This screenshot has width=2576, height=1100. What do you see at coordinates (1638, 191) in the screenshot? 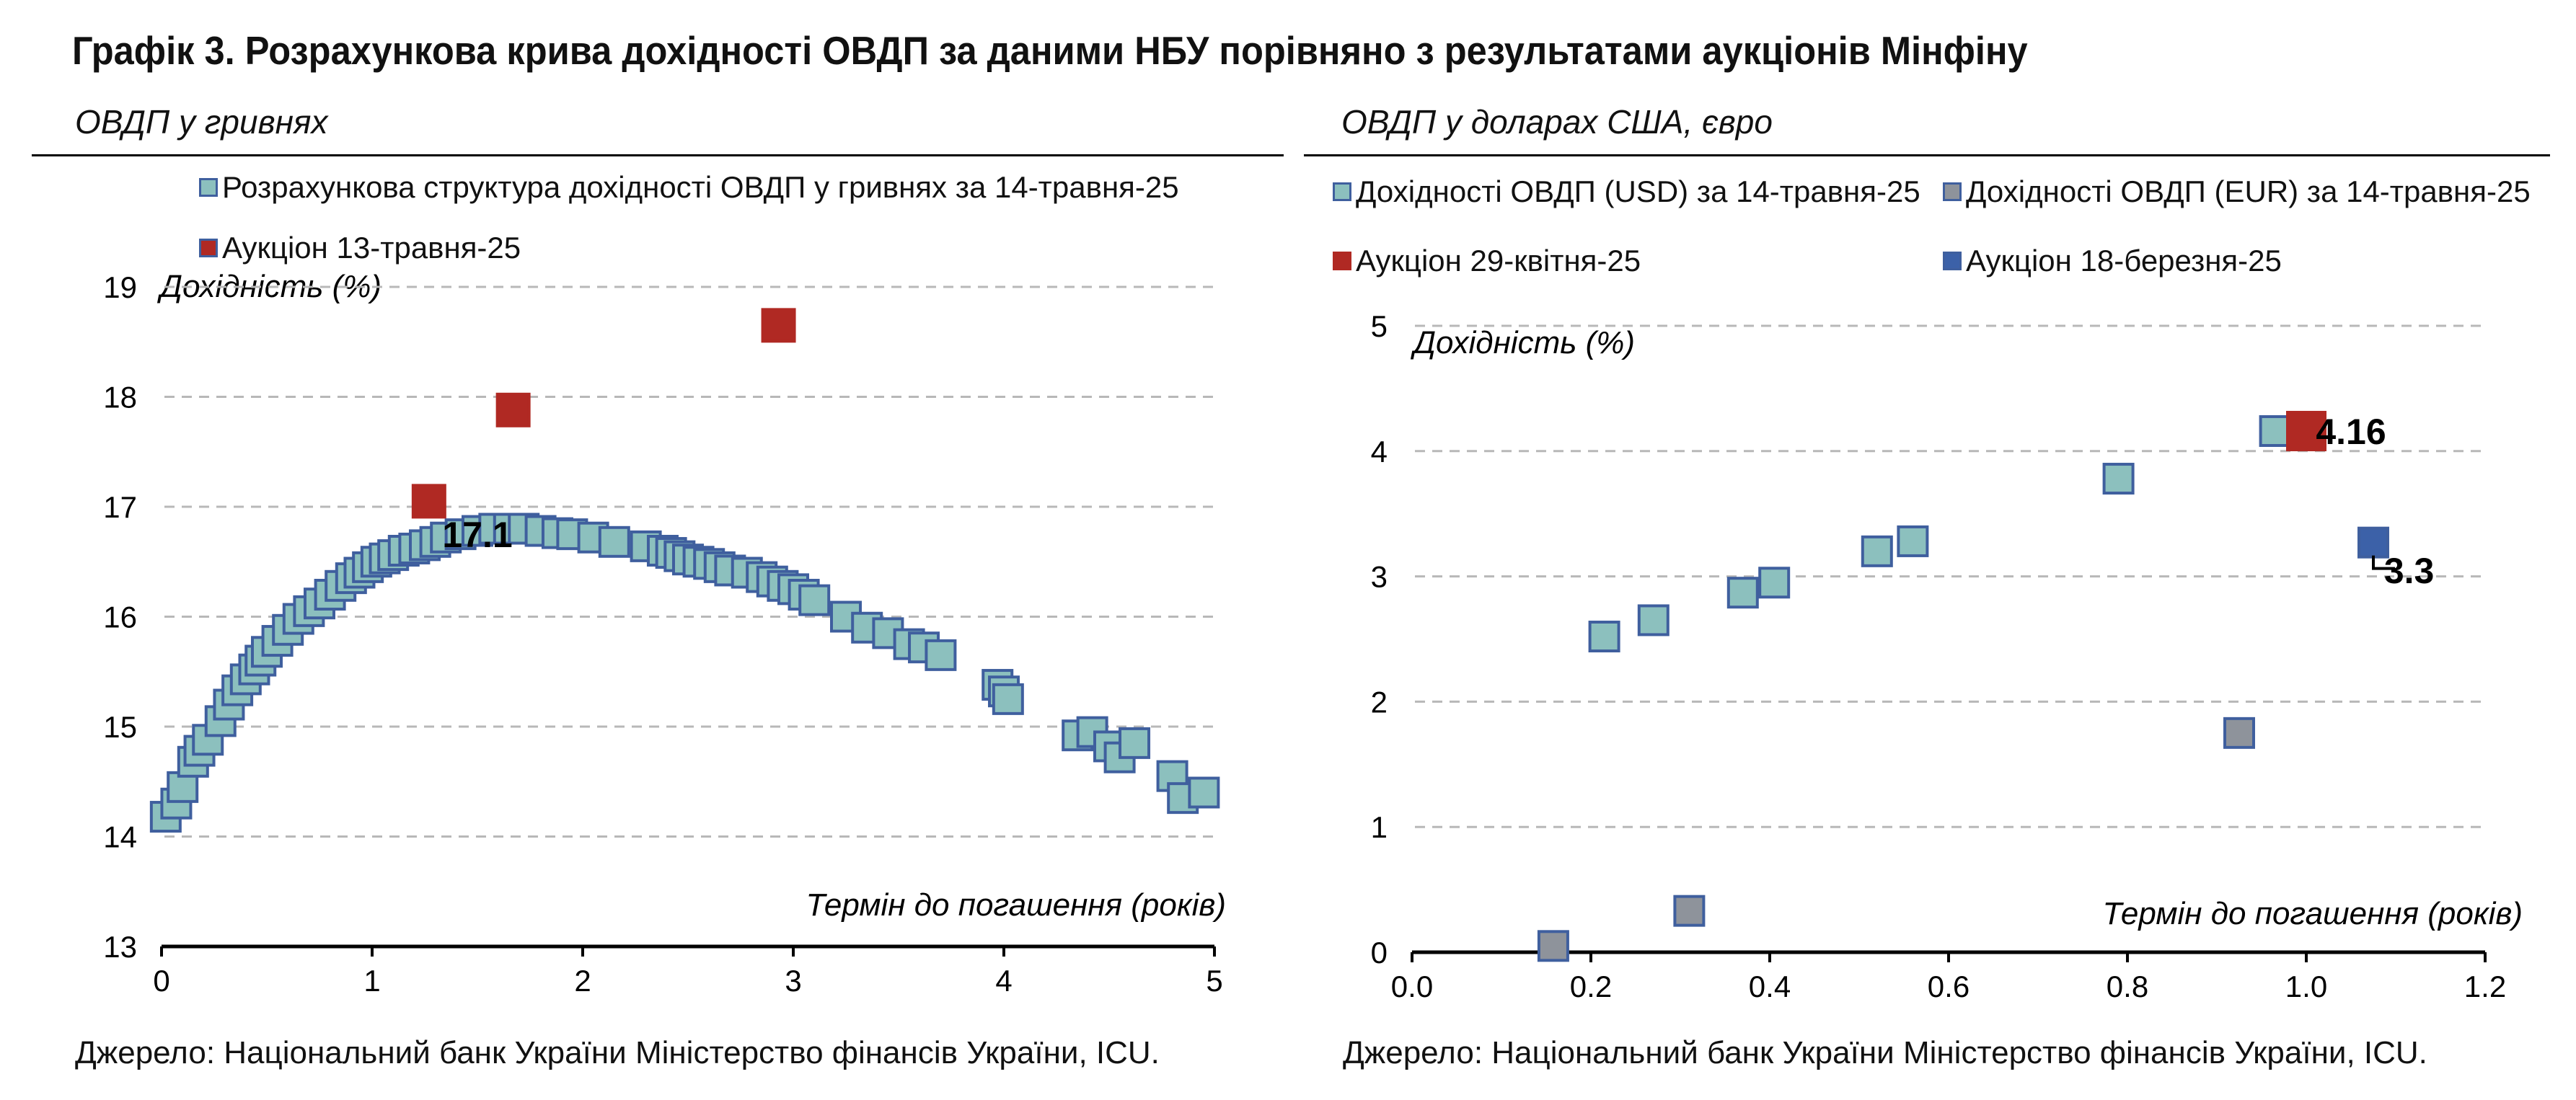
I see `legend-label: Дохідності ОВДП (USD) за 14-травня-25` at bounding box center [1638, 191].